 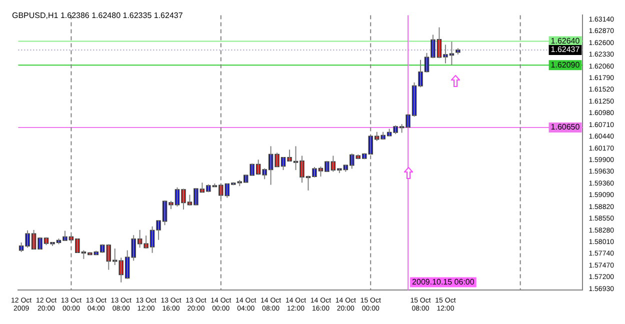 What do you see at coordinates (565, 49) in the screenshot?
I see `ref-line-label: 1.62437` at bounding box center [565, 49].